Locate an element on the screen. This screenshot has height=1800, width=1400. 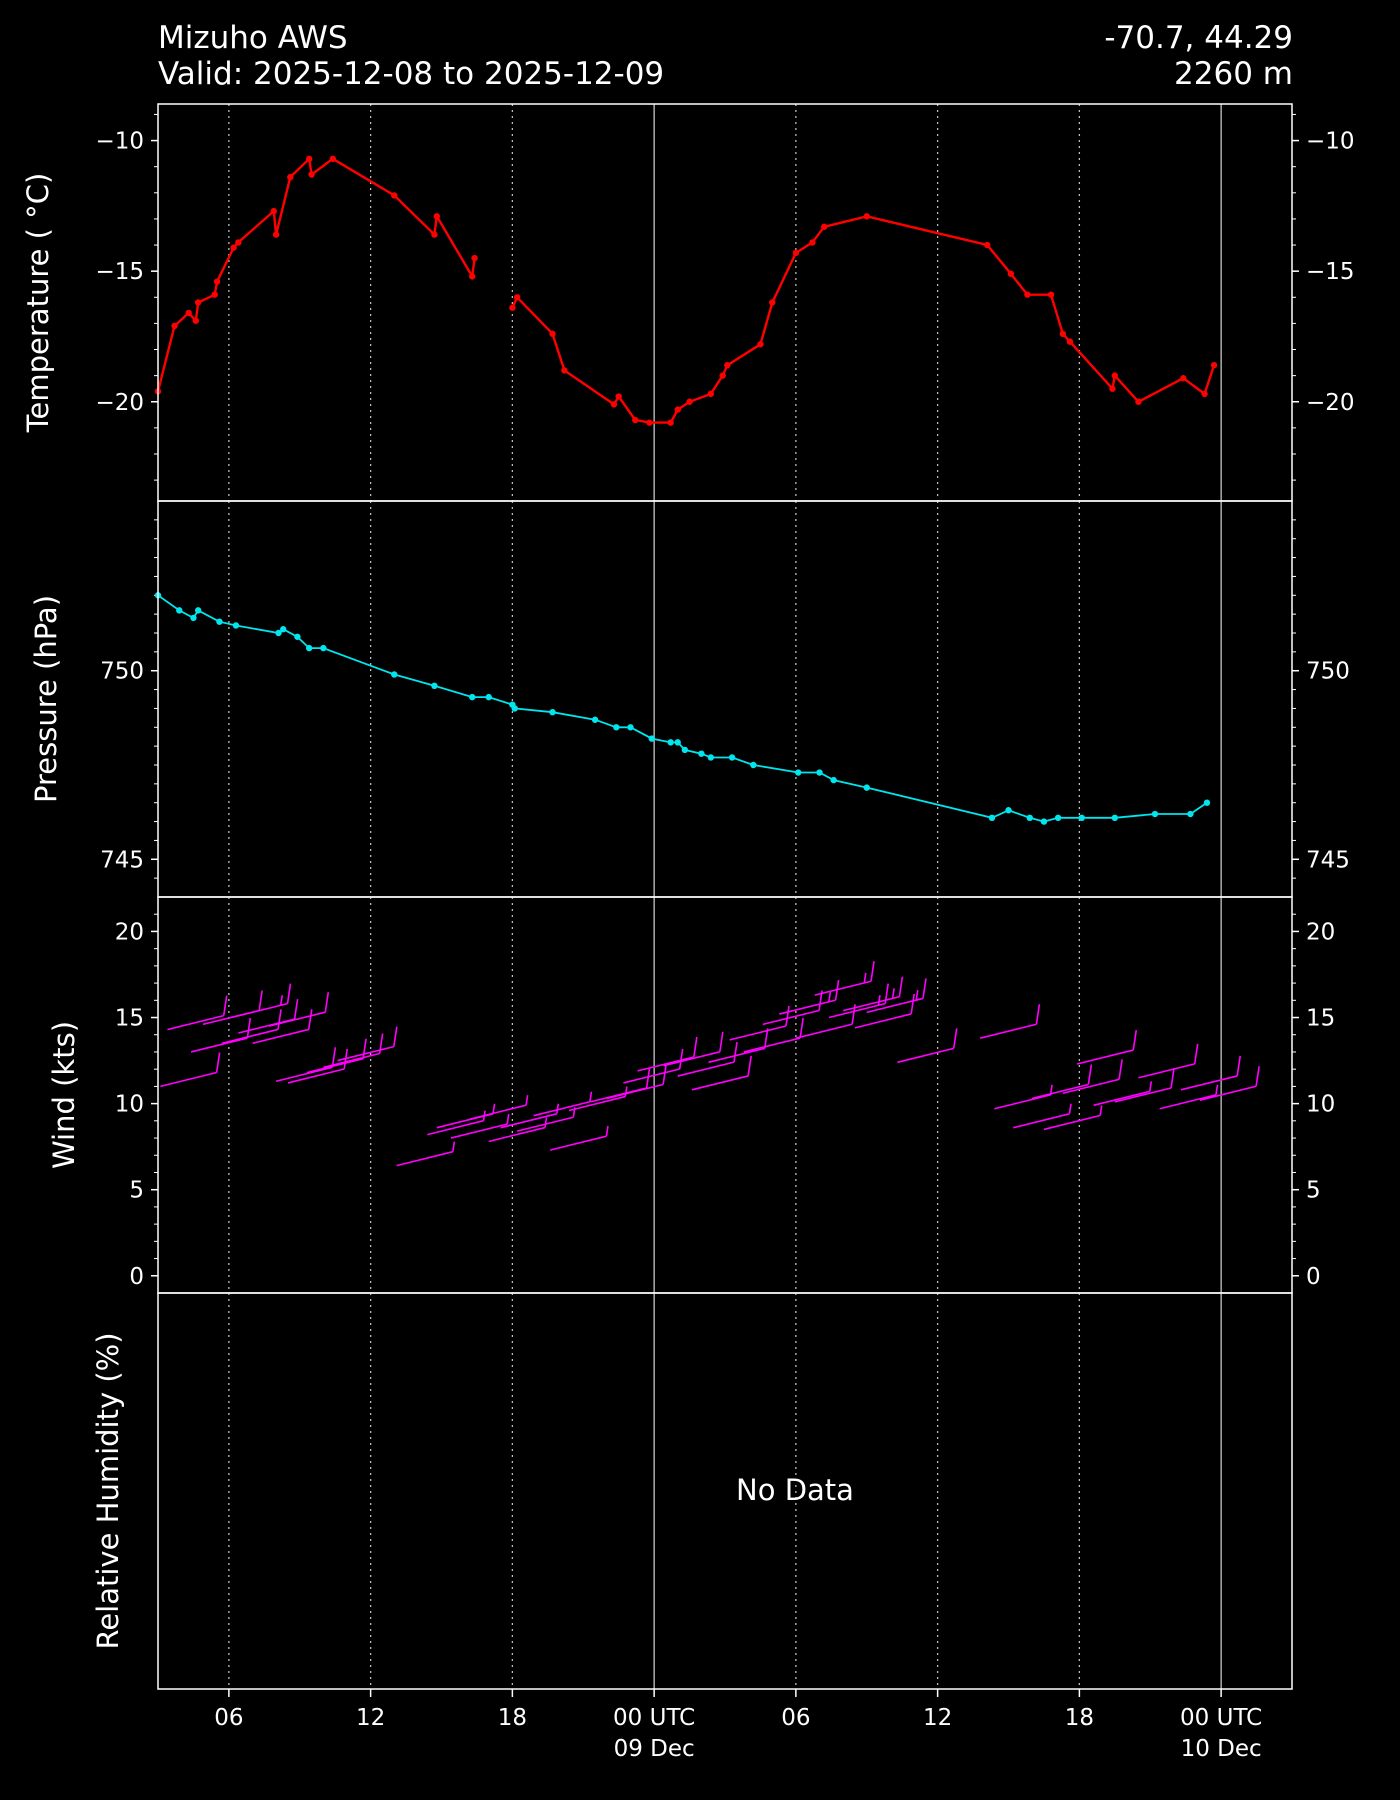
y-tick-label: 0 is located at coordinates (136, 1277).